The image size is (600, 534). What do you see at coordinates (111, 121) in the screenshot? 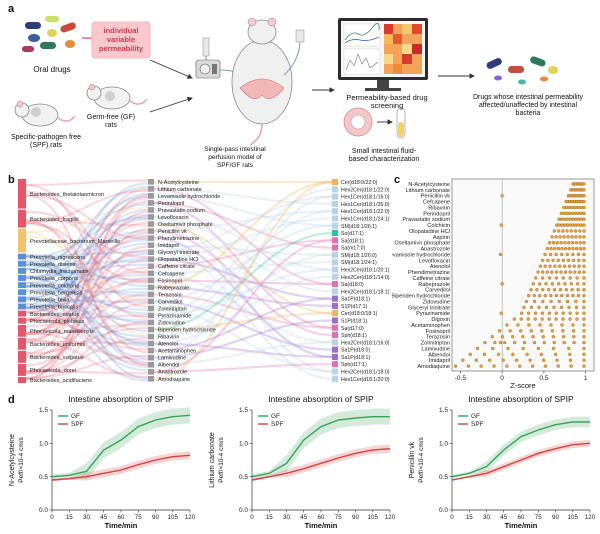
I see `gf-rats-label: Germ-free (GF) rats` at bounding box center [111, 121].